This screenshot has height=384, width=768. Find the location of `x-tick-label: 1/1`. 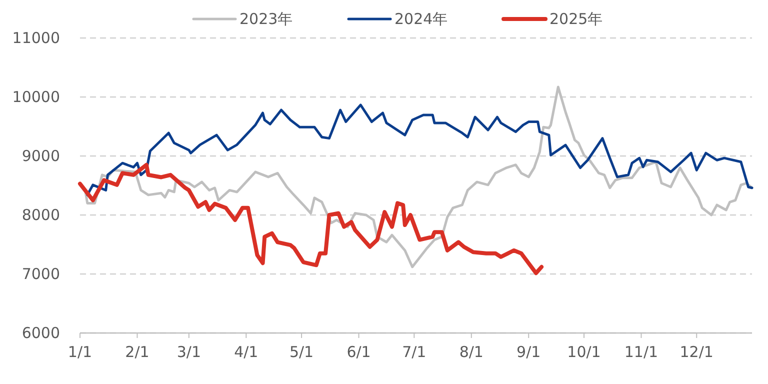

x-tick-label: 1/1 is located at coordinates (80, 352).